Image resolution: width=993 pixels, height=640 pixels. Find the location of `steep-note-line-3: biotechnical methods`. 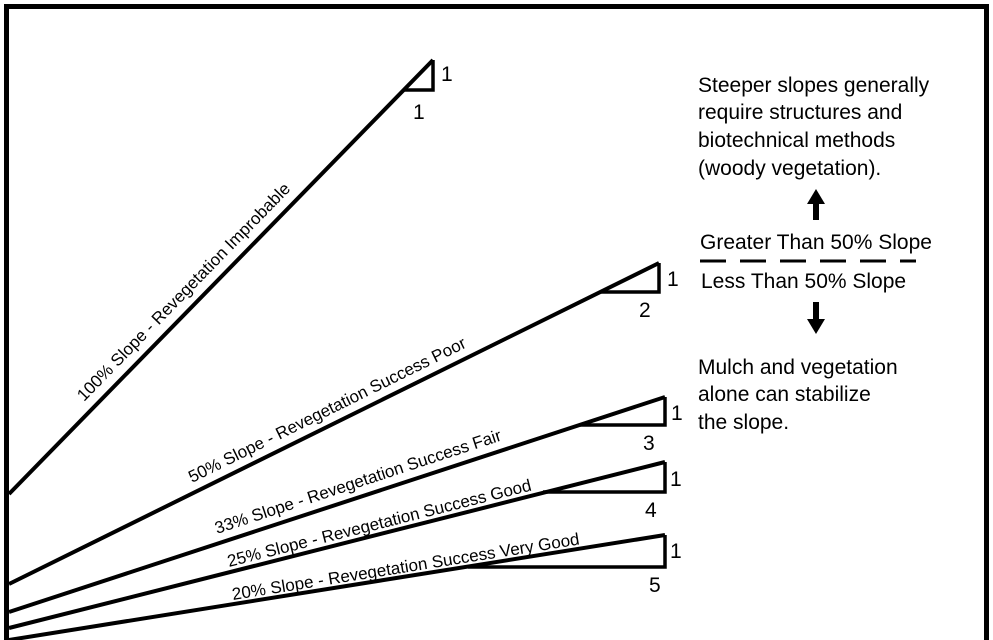

steep-note-line-3: biotechnical methods is located at coordinates (796, 140).